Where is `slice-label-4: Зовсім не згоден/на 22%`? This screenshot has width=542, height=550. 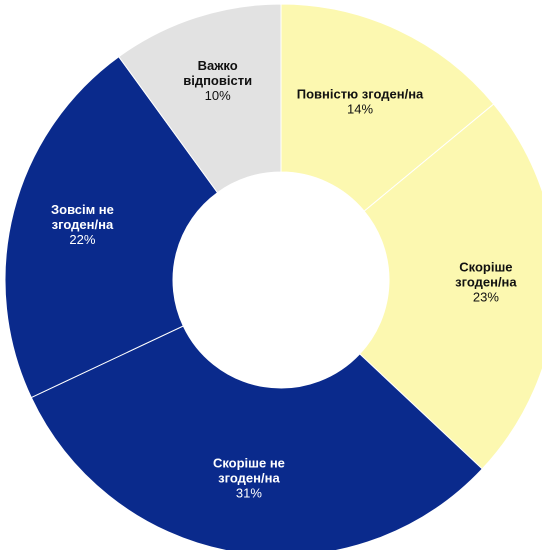 slice-label-4: Зовсім не згоден/на 22% is located at coordinates (82, 224).